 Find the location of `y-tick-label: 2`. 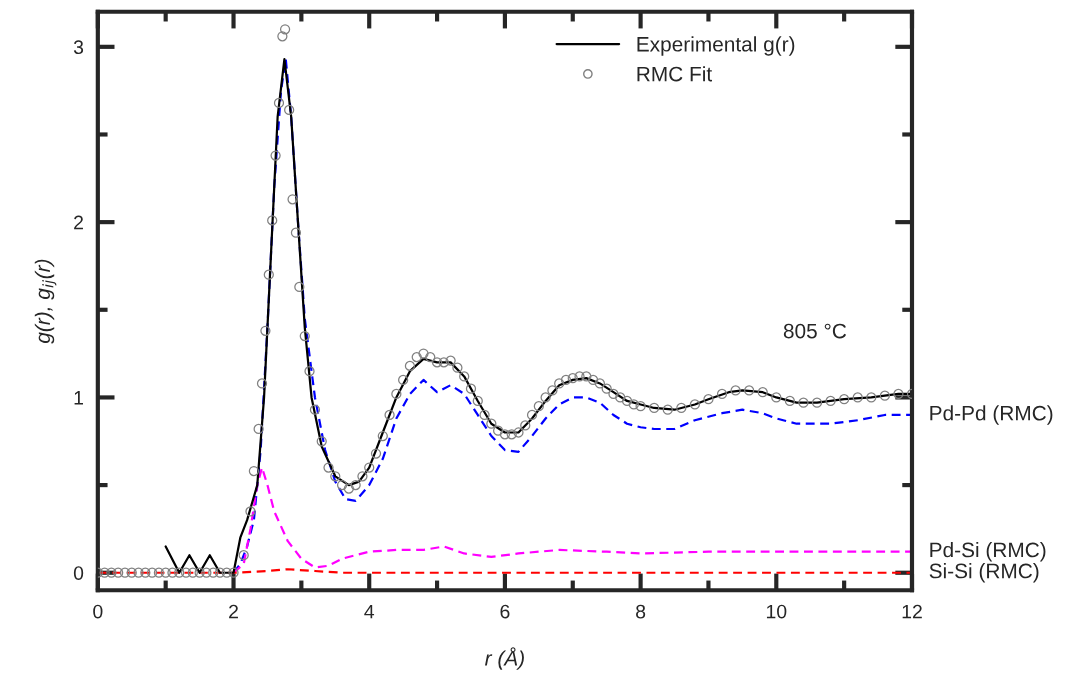

y-tick-label: 2 is located at coordinates (78, 222).